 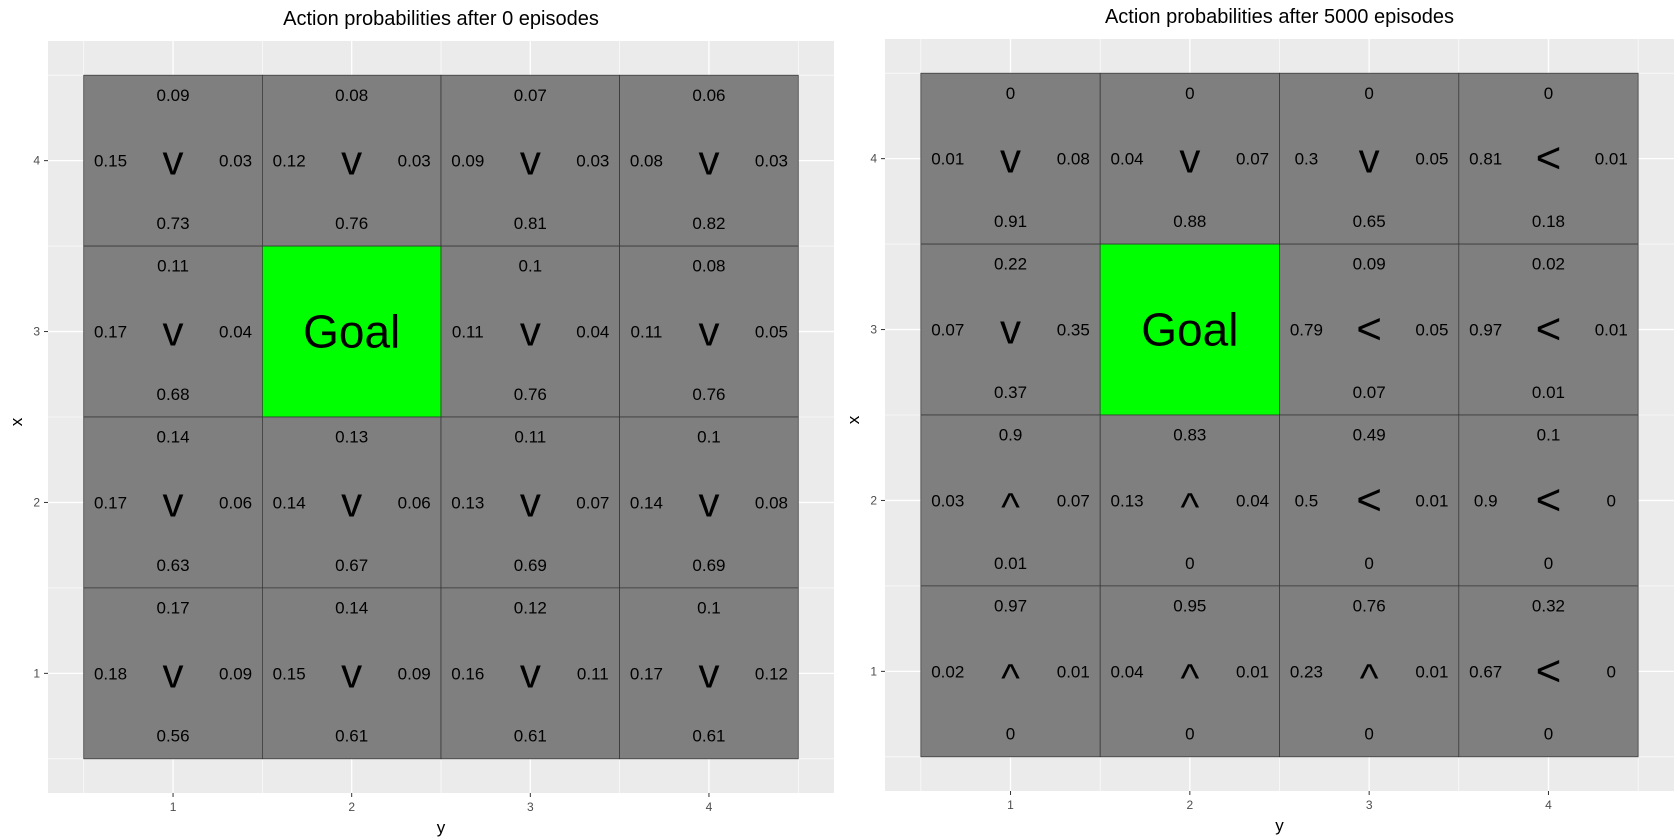 I want to click on prob-right-label: 0.08, so click(x=1073, y=159).